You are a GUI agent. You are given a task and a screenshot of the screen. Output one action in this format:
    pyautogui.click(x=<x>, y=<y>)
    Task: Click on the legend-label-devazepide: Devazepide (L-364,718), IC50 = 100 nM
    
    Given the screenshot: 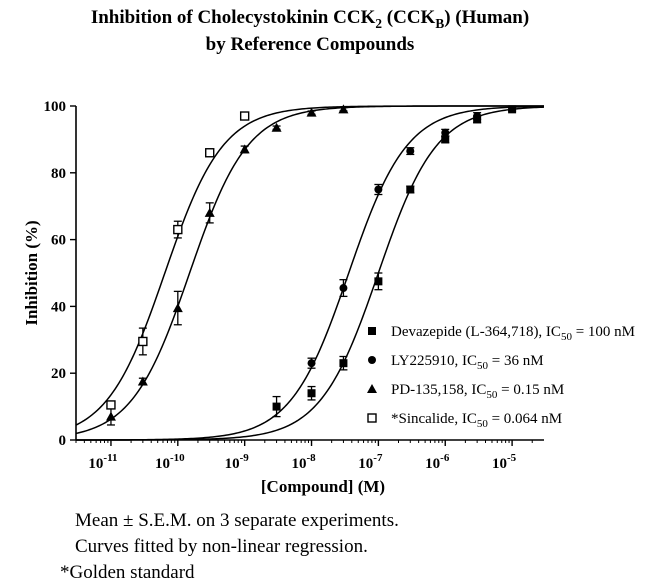 What is the action you would take?
    pyautogui.click(x=513, y=333)
    